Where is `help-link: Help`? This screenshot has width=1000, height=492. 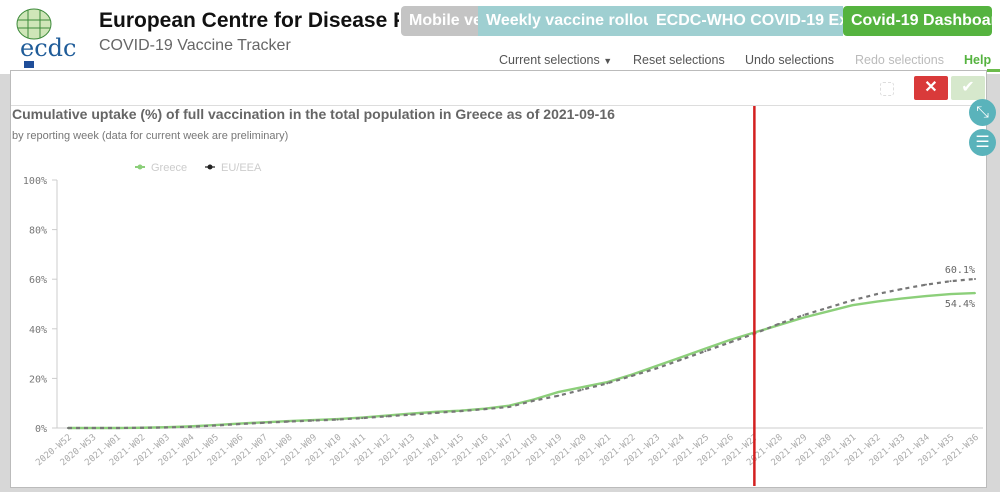
help-link: Help is located at coordinates (978, 60).